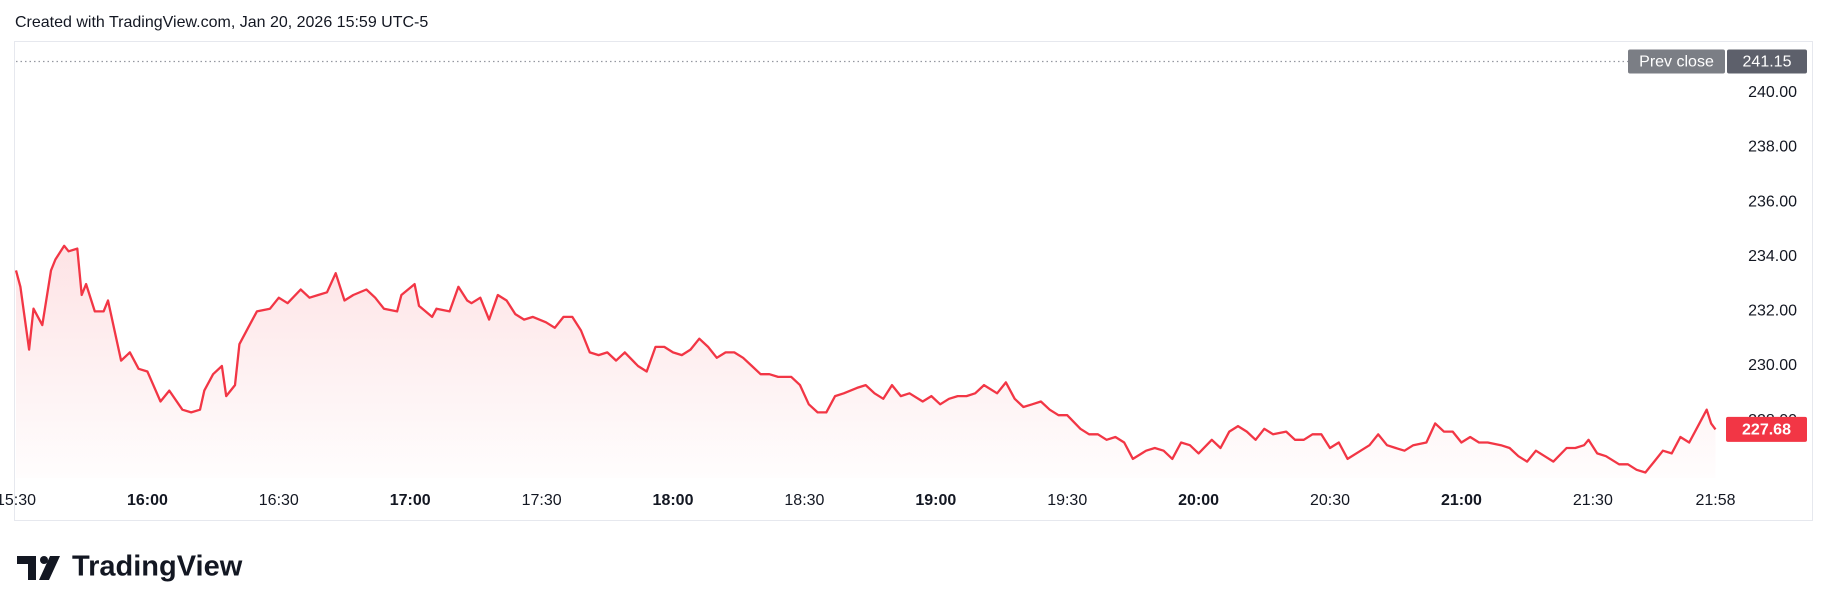 The height and width of the screenshot is (611, 1830). I want to click on y-tick-label: 234.00, so click(1772, 256).